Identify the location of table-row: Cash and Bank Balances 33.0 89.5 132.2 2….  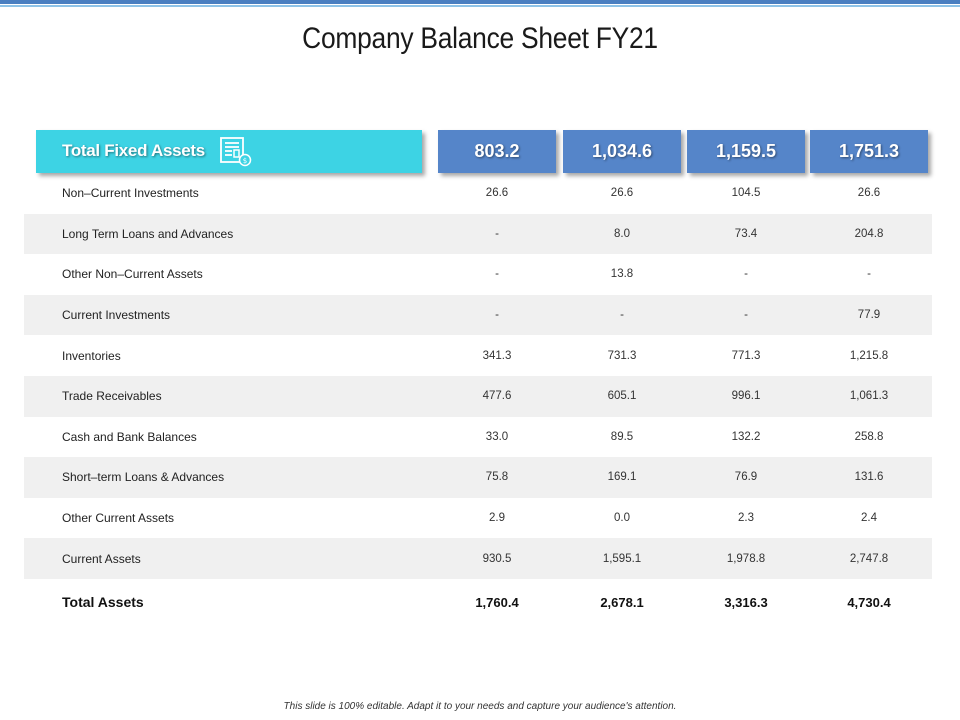
(478, 437).